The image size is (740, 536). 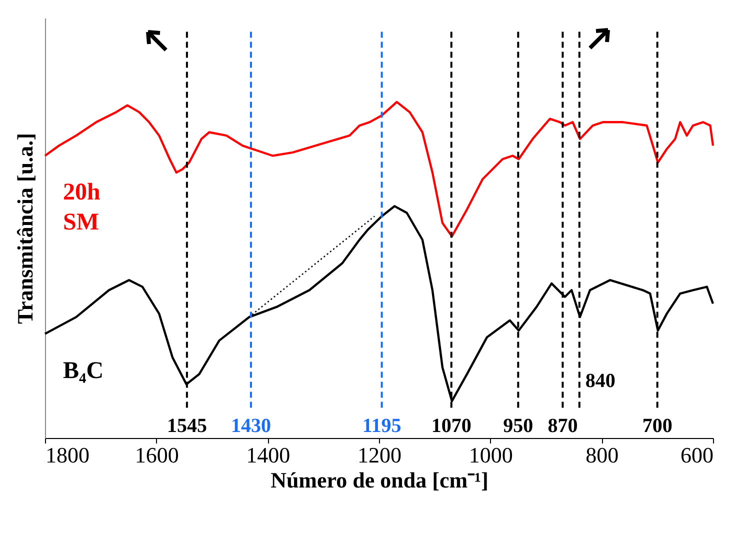 What do you see at coordinates (83, 371) in the screenshot?
I see `series-label: B₄C` at bounding box center [83, 371].